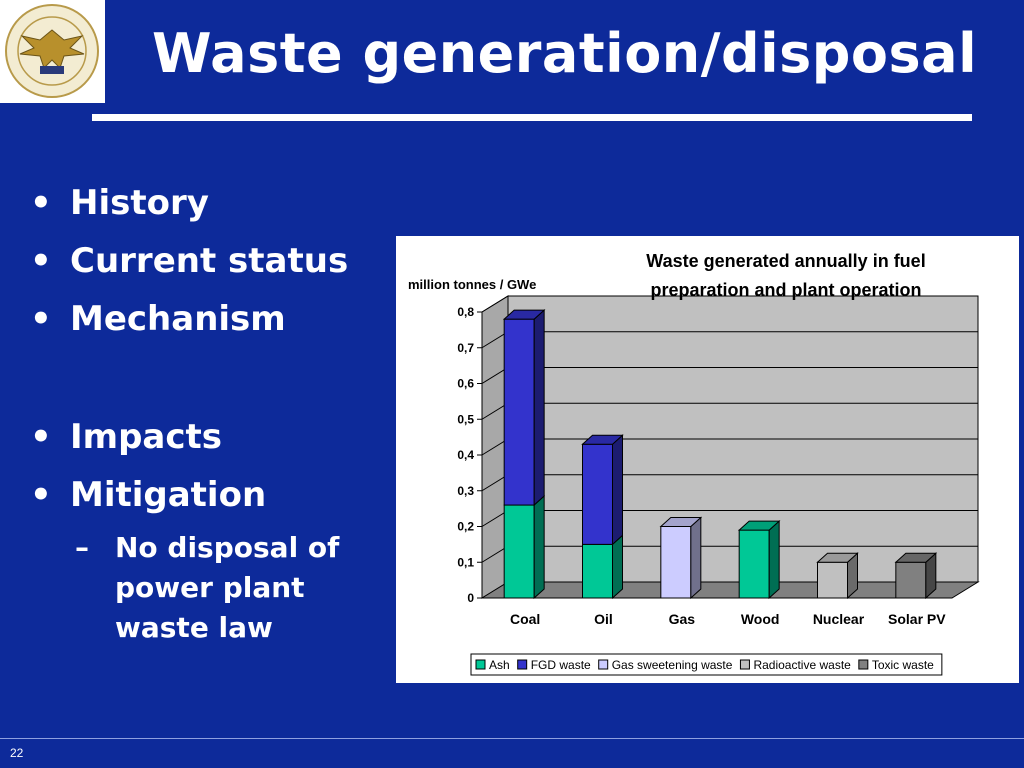 The width and height of the screenshot is (1024, 768). I want to click on footer-divider, so click(512, 738).